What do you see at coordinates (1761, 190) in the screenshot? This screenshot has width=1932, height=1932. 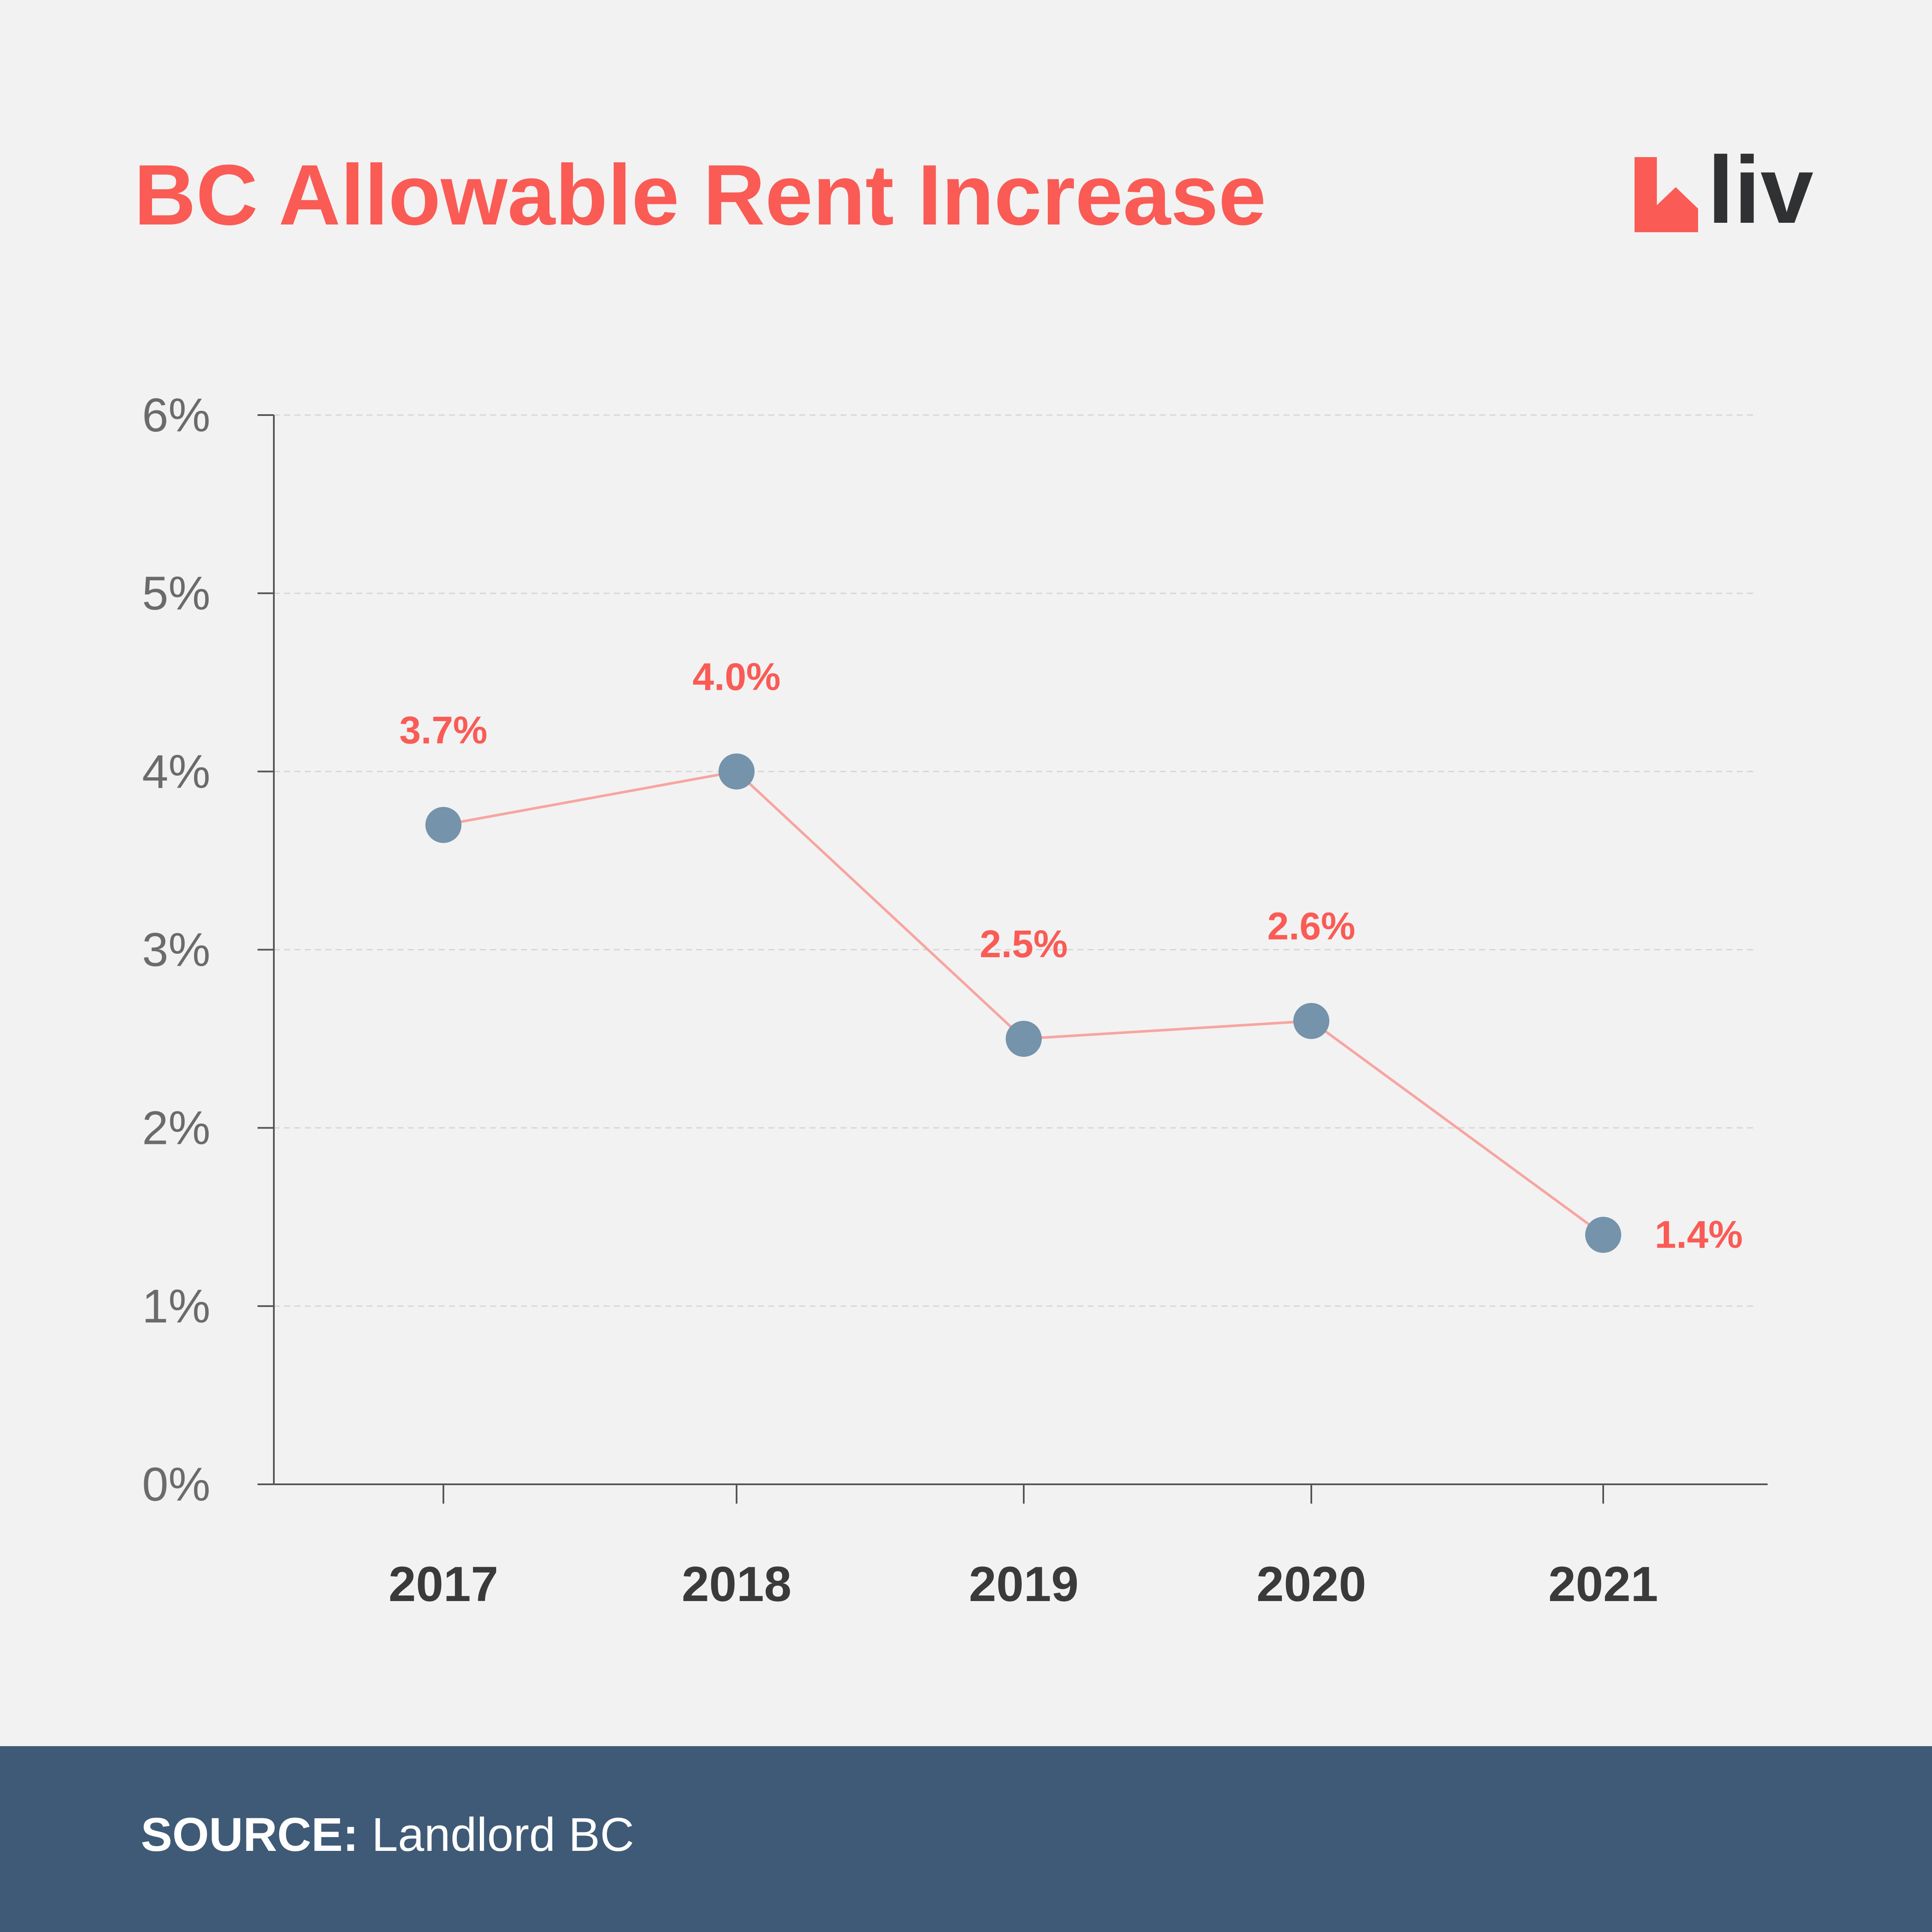 I see `logo-text: liv` at bounding box center [1761, 190].